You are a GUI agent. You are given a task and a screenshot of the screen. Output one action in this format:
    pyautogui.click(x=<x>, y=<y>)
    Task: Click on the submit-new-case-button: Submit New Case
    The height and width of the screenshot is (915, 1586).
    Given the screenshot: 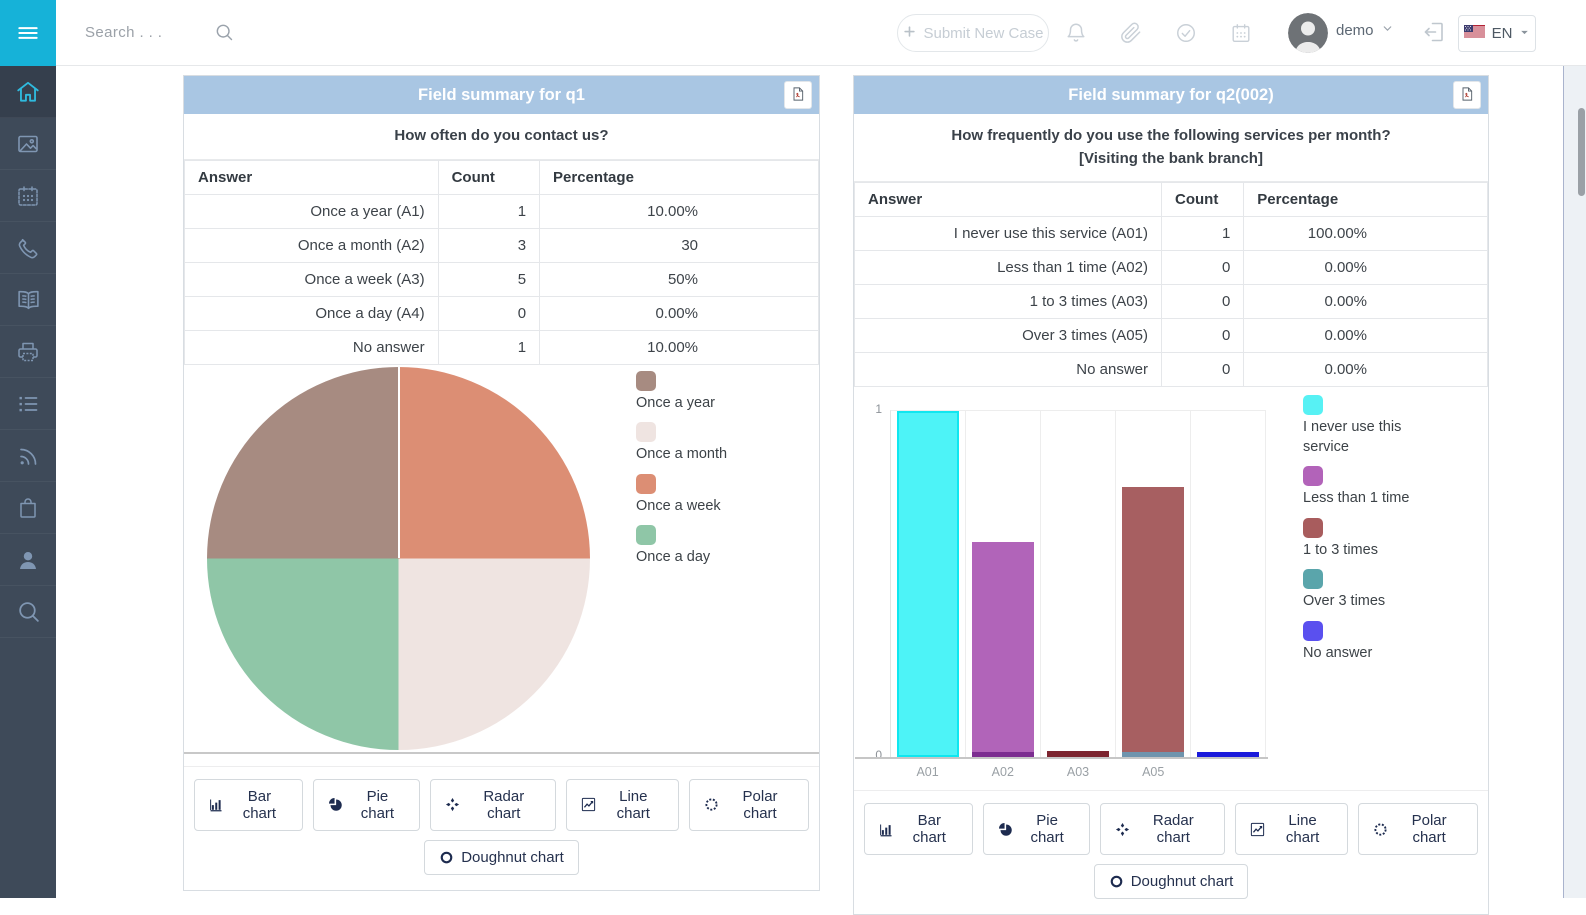 What is the action you would take?
    pyautogui.click(x=973, y=33)
    